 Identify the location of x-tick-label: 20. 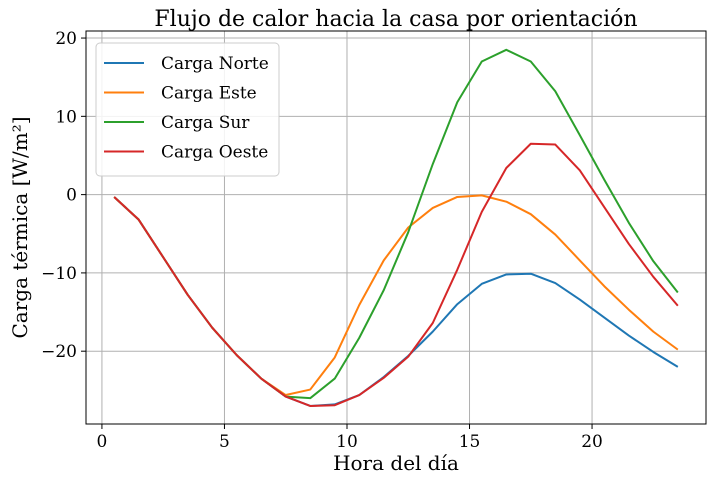
(592, 442).